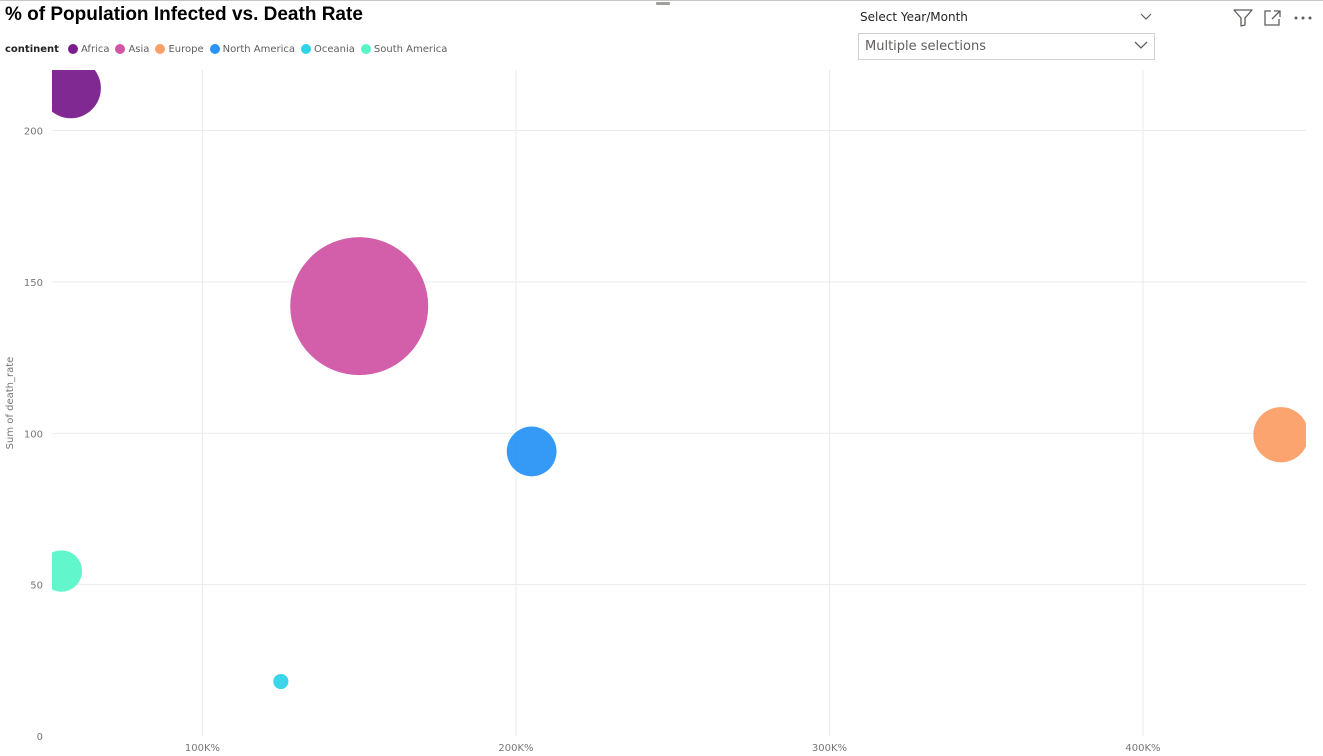 The image size is (1323, 756). What do you see at coordinates (829, 748) in the screenshot?
I see `x-tick-label: 300K%` at bounding box center [829, 748].